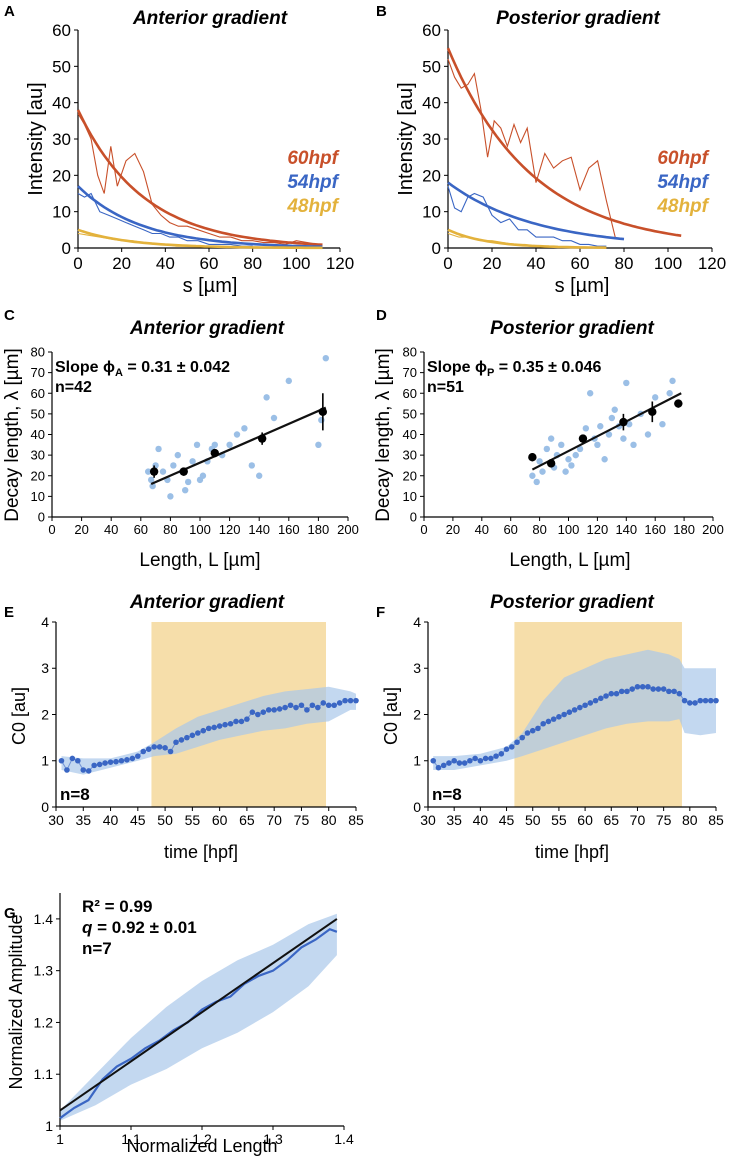 The image size is (734, 1161). What do you see at coordinates (313, 182) in the screenshot?
I see `chart-a-legend-54hpf: 54hpf` at bounding box center [313, 182].